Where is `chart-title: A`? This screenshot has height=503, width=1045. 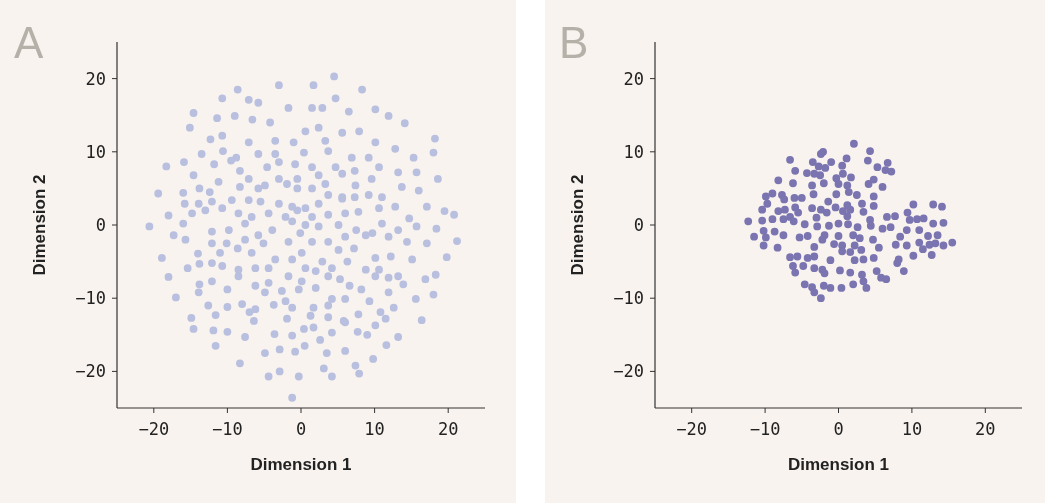
chart-title: A is located at coordinates (29, 42).